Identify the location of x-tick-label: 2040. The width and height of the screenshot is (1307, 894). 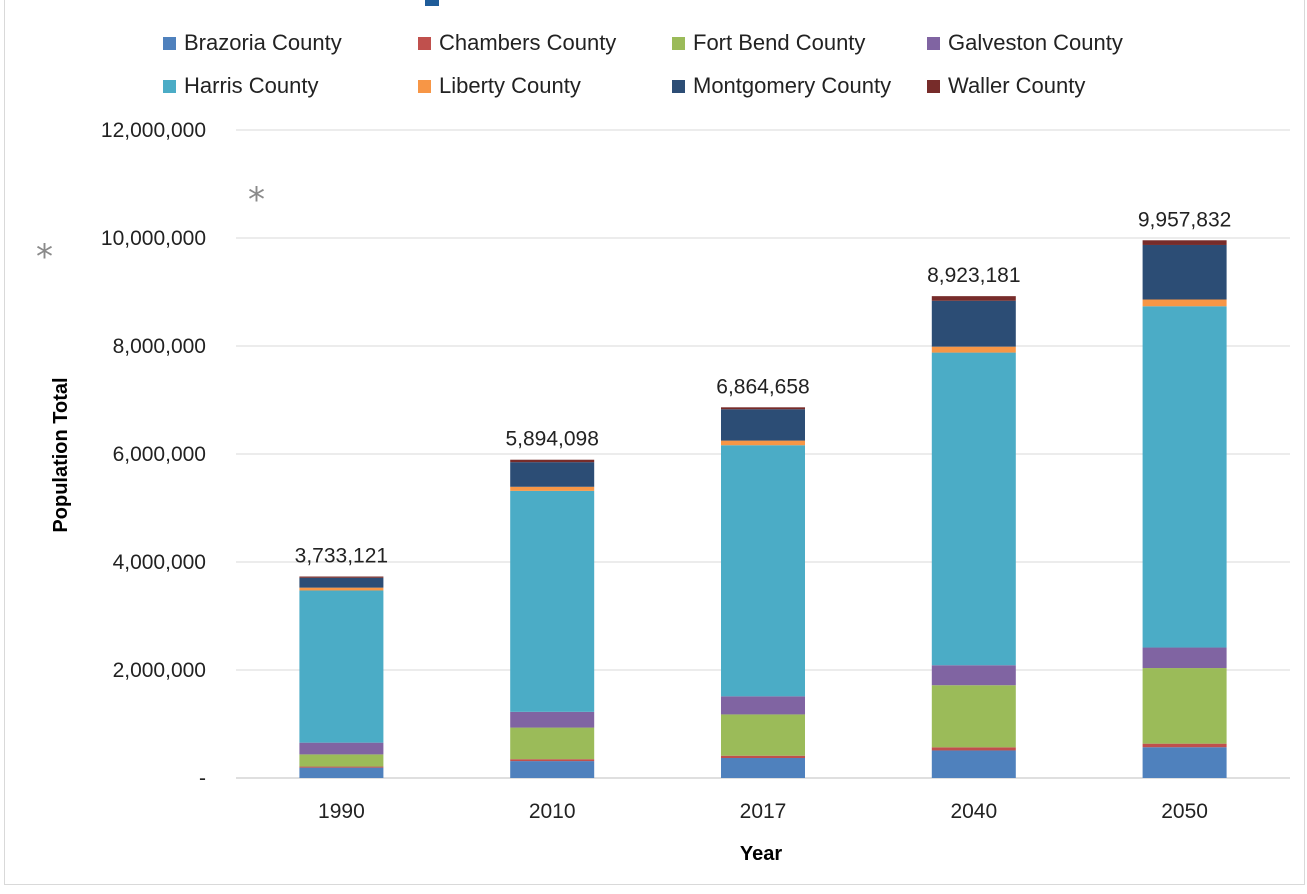
(973, 811).